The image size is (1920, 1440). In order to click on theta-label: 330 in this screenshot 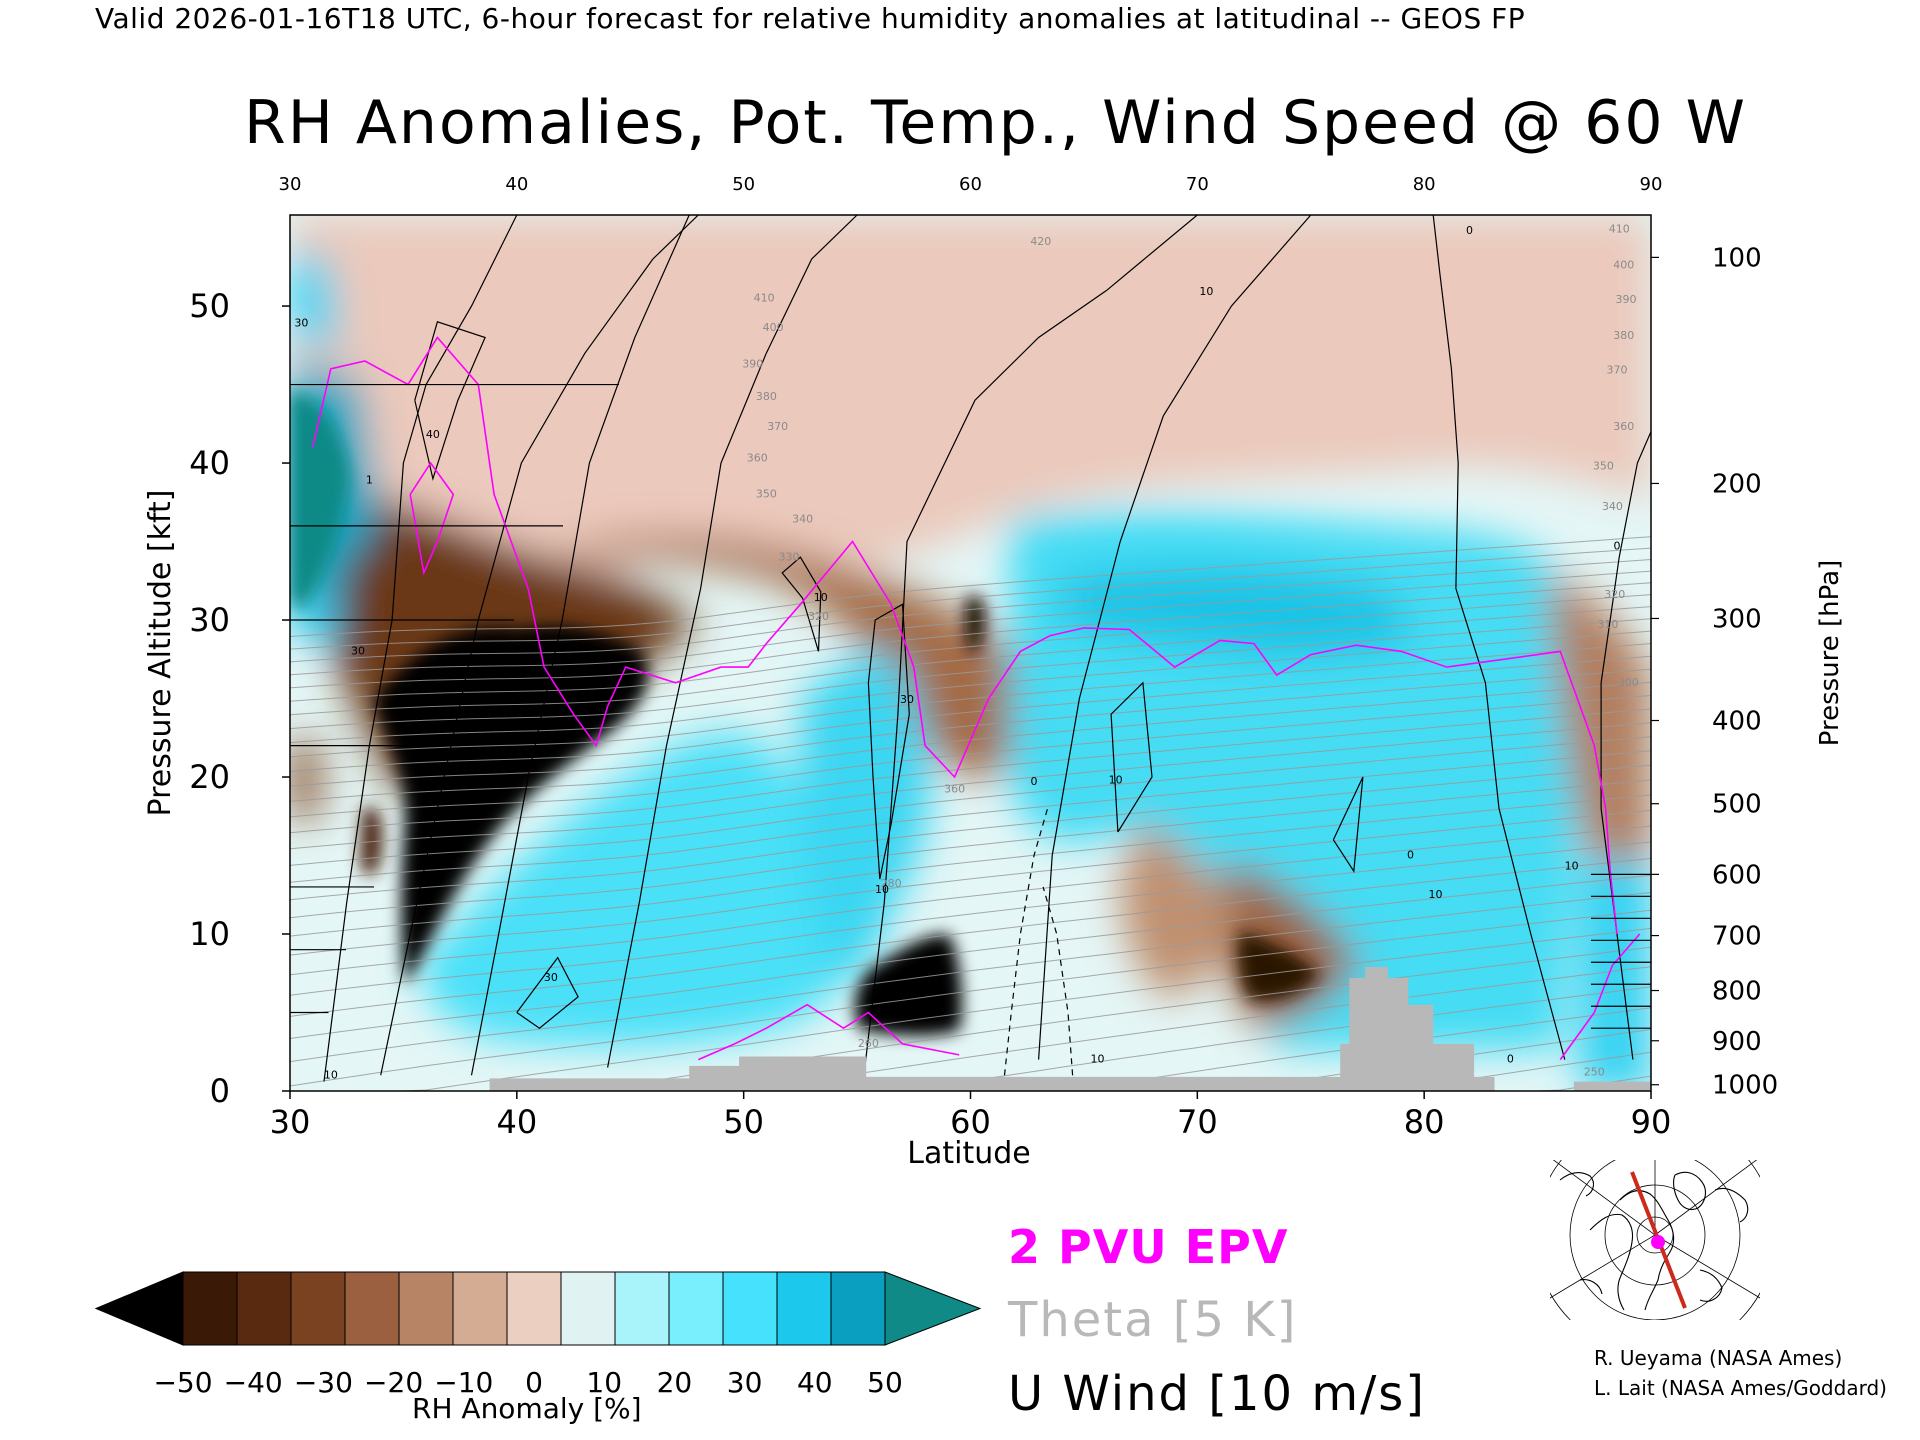, I will do `click(789, 556)`.